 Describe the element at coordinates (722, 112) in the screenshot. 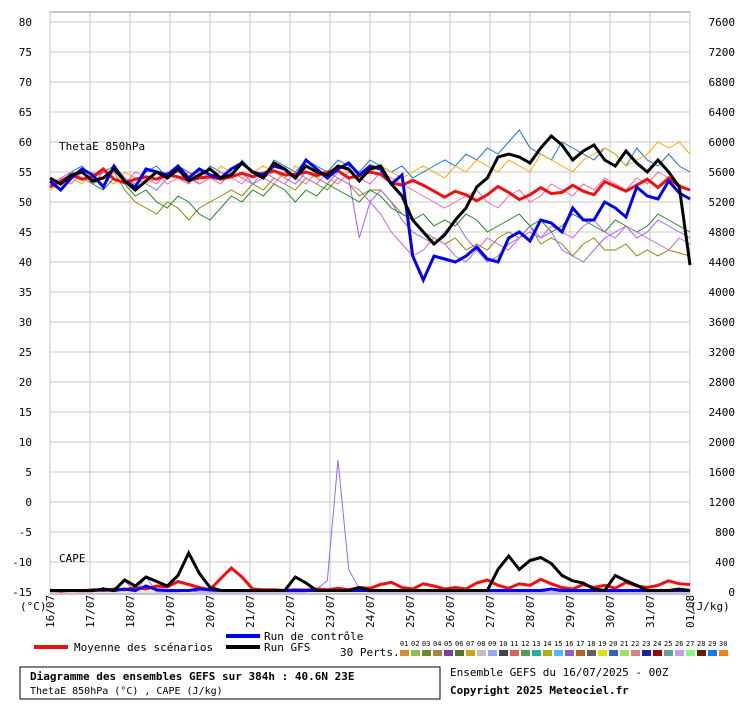

I see `right-tick-label: 6400` at that location.